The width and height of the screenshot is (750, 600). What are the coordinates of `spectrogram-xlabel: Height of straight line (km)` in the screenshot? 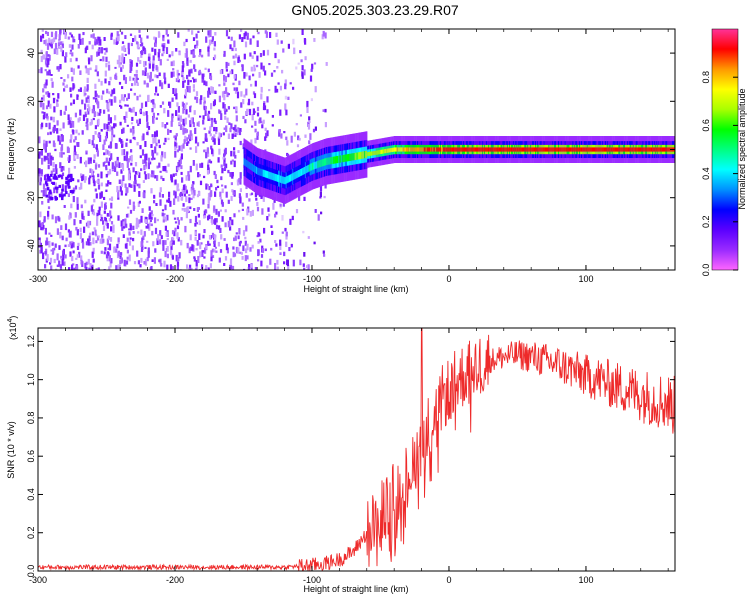 It's located at (355, 289).